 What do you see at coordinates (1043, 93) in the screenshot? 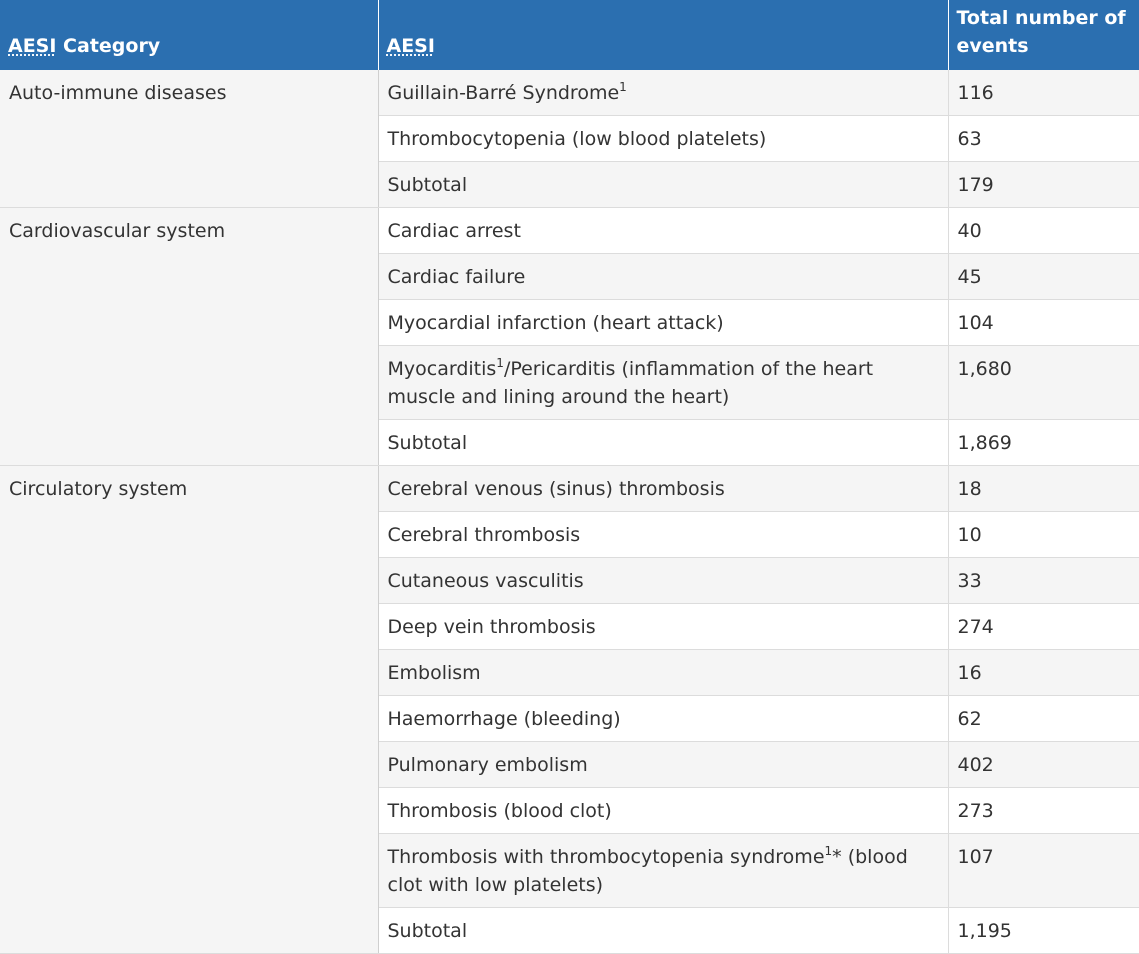
I see `total-cell: 116` at bounding box center [1043, 93].